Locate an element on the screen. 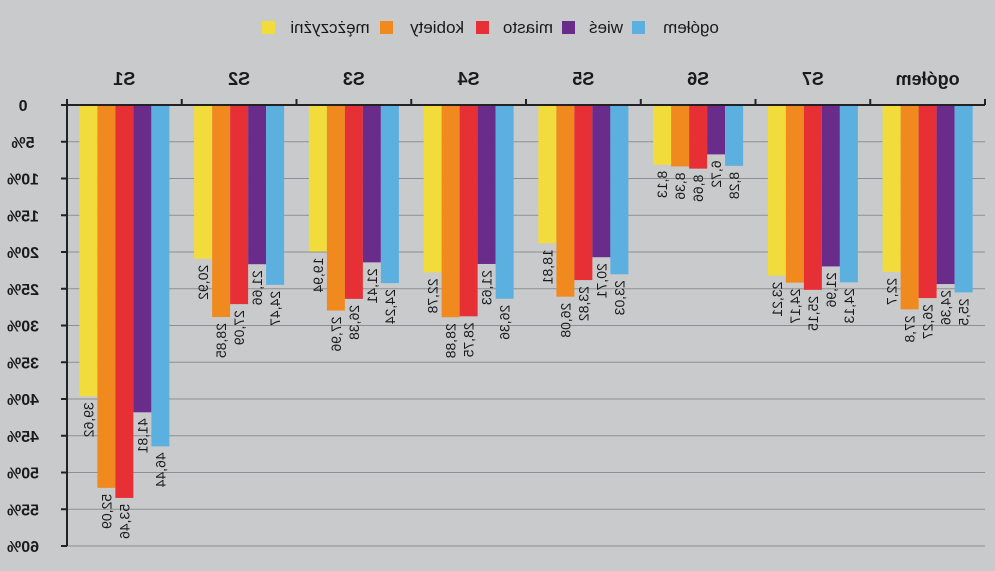 The image size is (995, 571). data-label: 21,41 is located at coordinates (372, 285).